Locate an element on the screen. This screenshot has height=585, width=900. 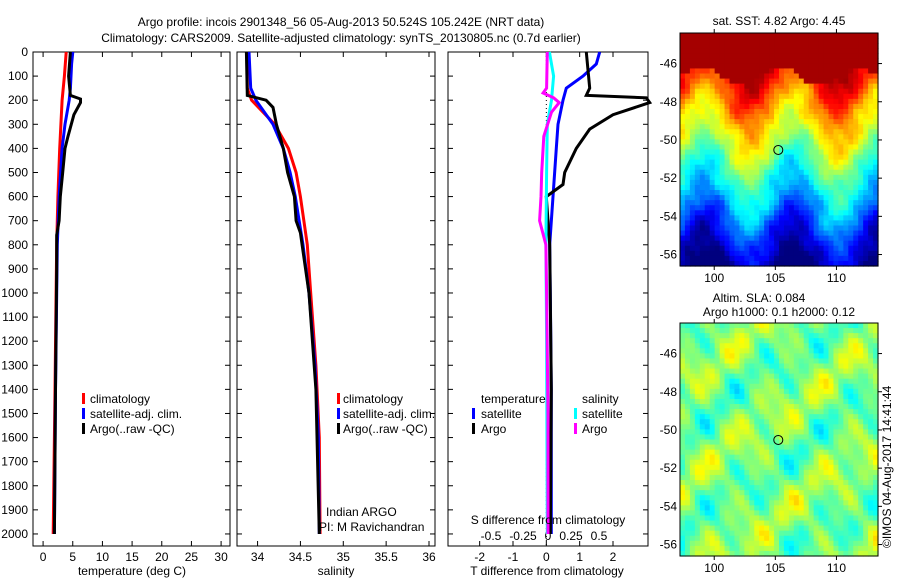
depth-tick-label: 600 is located at coordinates (18, 197).